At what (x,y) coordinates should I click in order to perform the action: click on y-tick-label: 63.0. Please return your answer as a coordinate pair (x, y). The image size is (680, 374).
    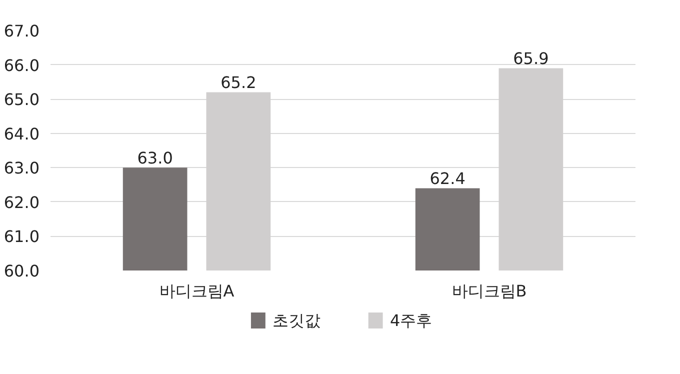
    Looking at the image, I should click on (22, 168).